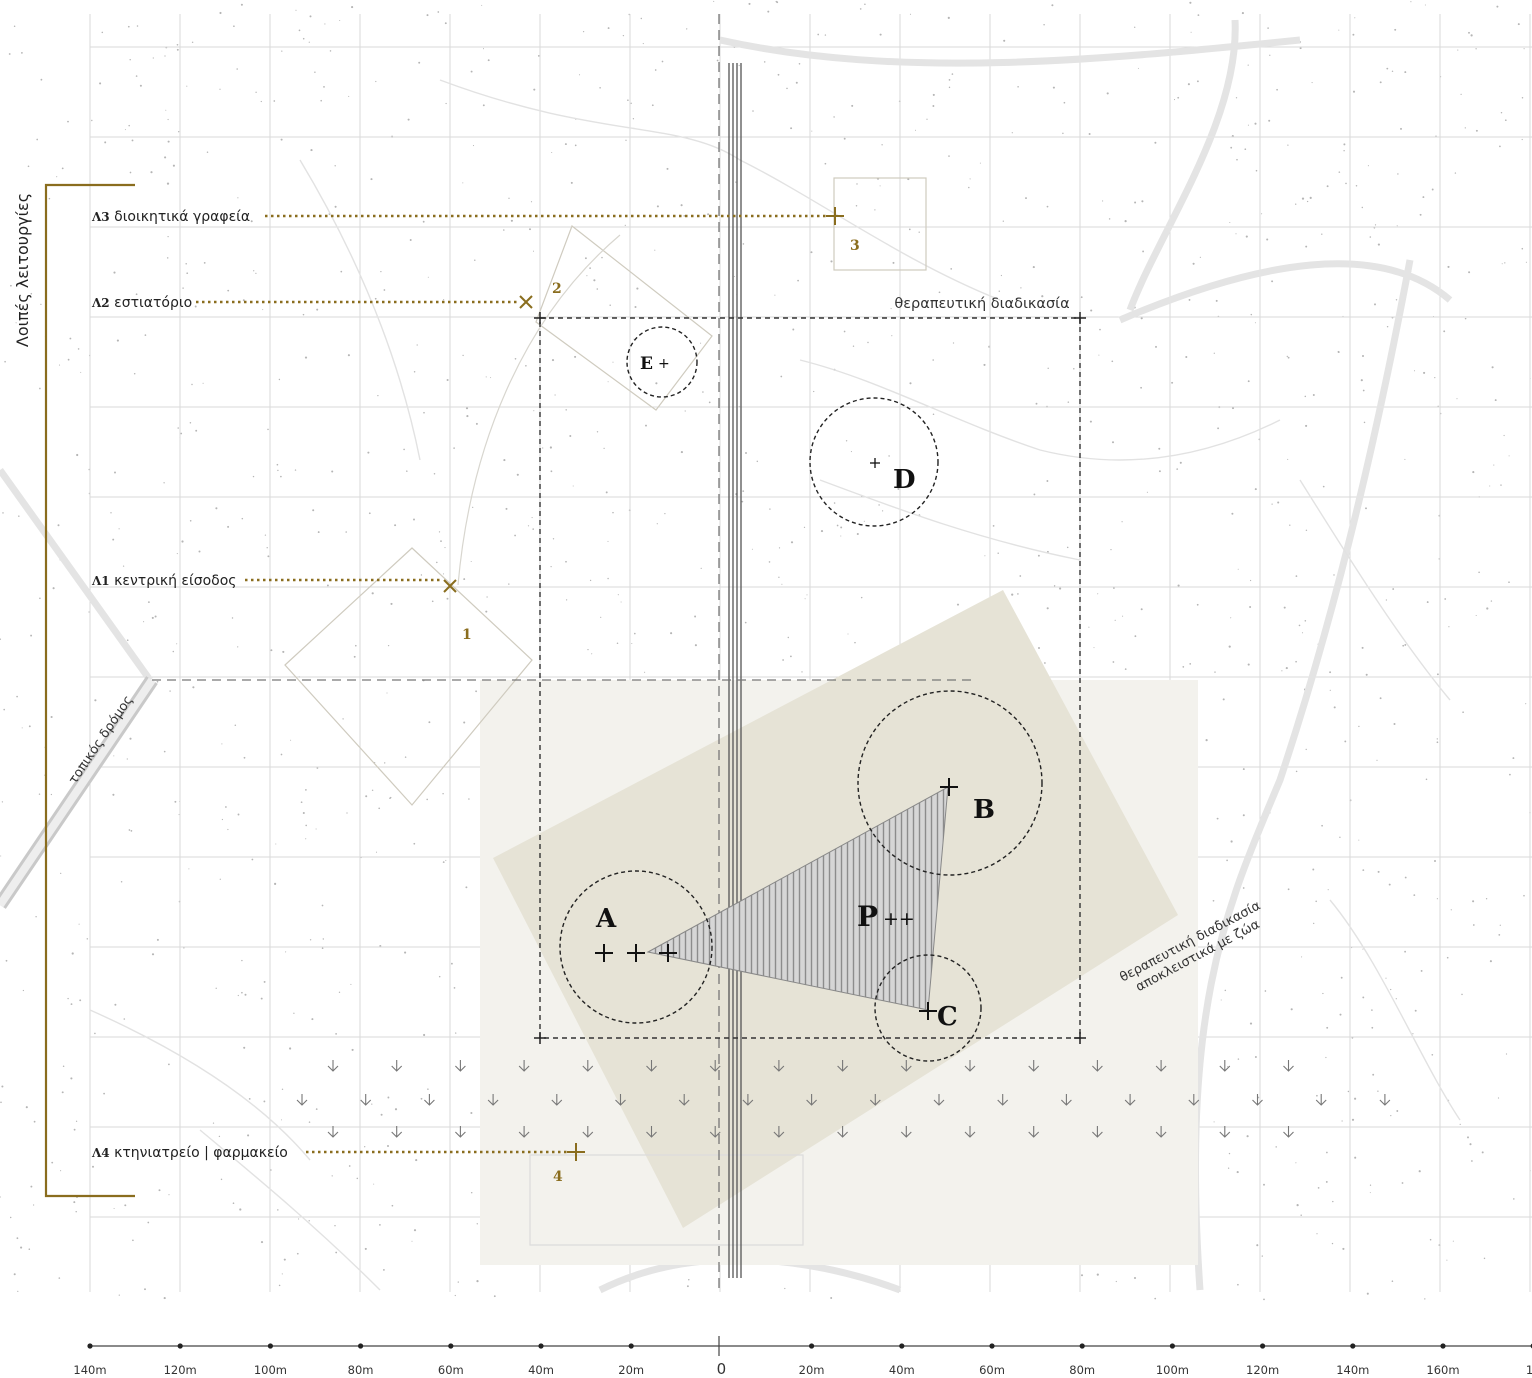 This screenshot has height=1378, width=1532. Describe the element at coordinates (101, 740) in the screenshot. I see `road-label: τοπικός δρόμος` at that location.